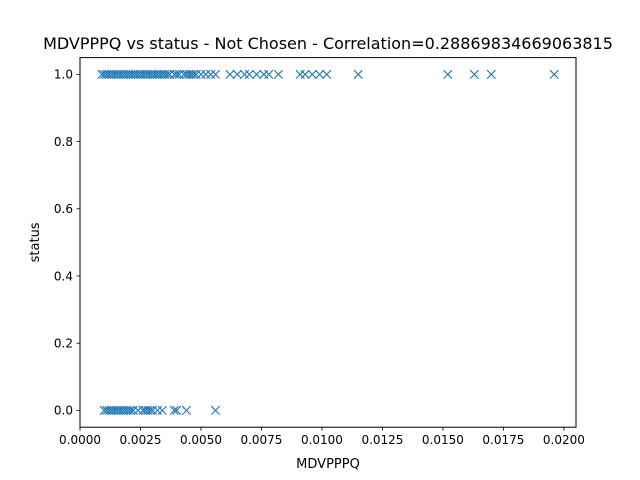  Describe the element at coordinates (503, 440) in the screenshot. I see `x-tick-label: 0.0175` at that location.